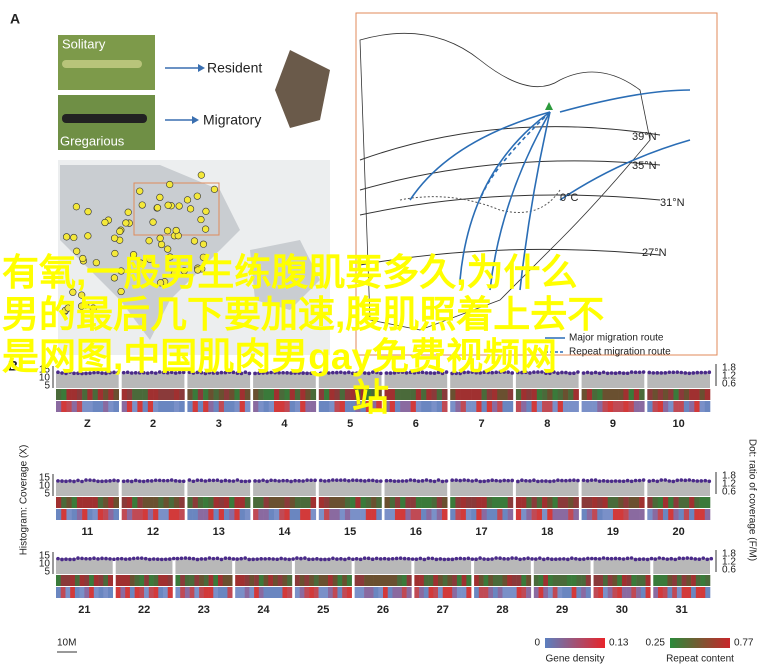  I want to click on isotherm, so click(510, 205).